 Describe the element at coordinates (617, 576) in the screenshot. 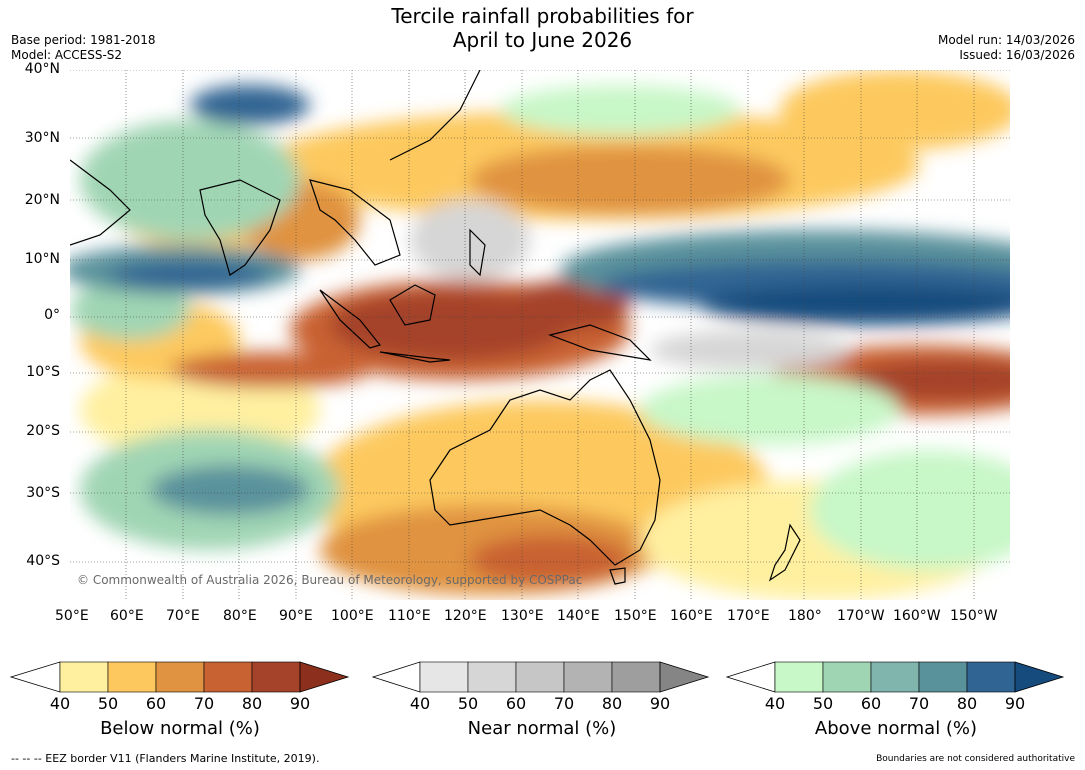

I see `tasmania-coast` at that location.